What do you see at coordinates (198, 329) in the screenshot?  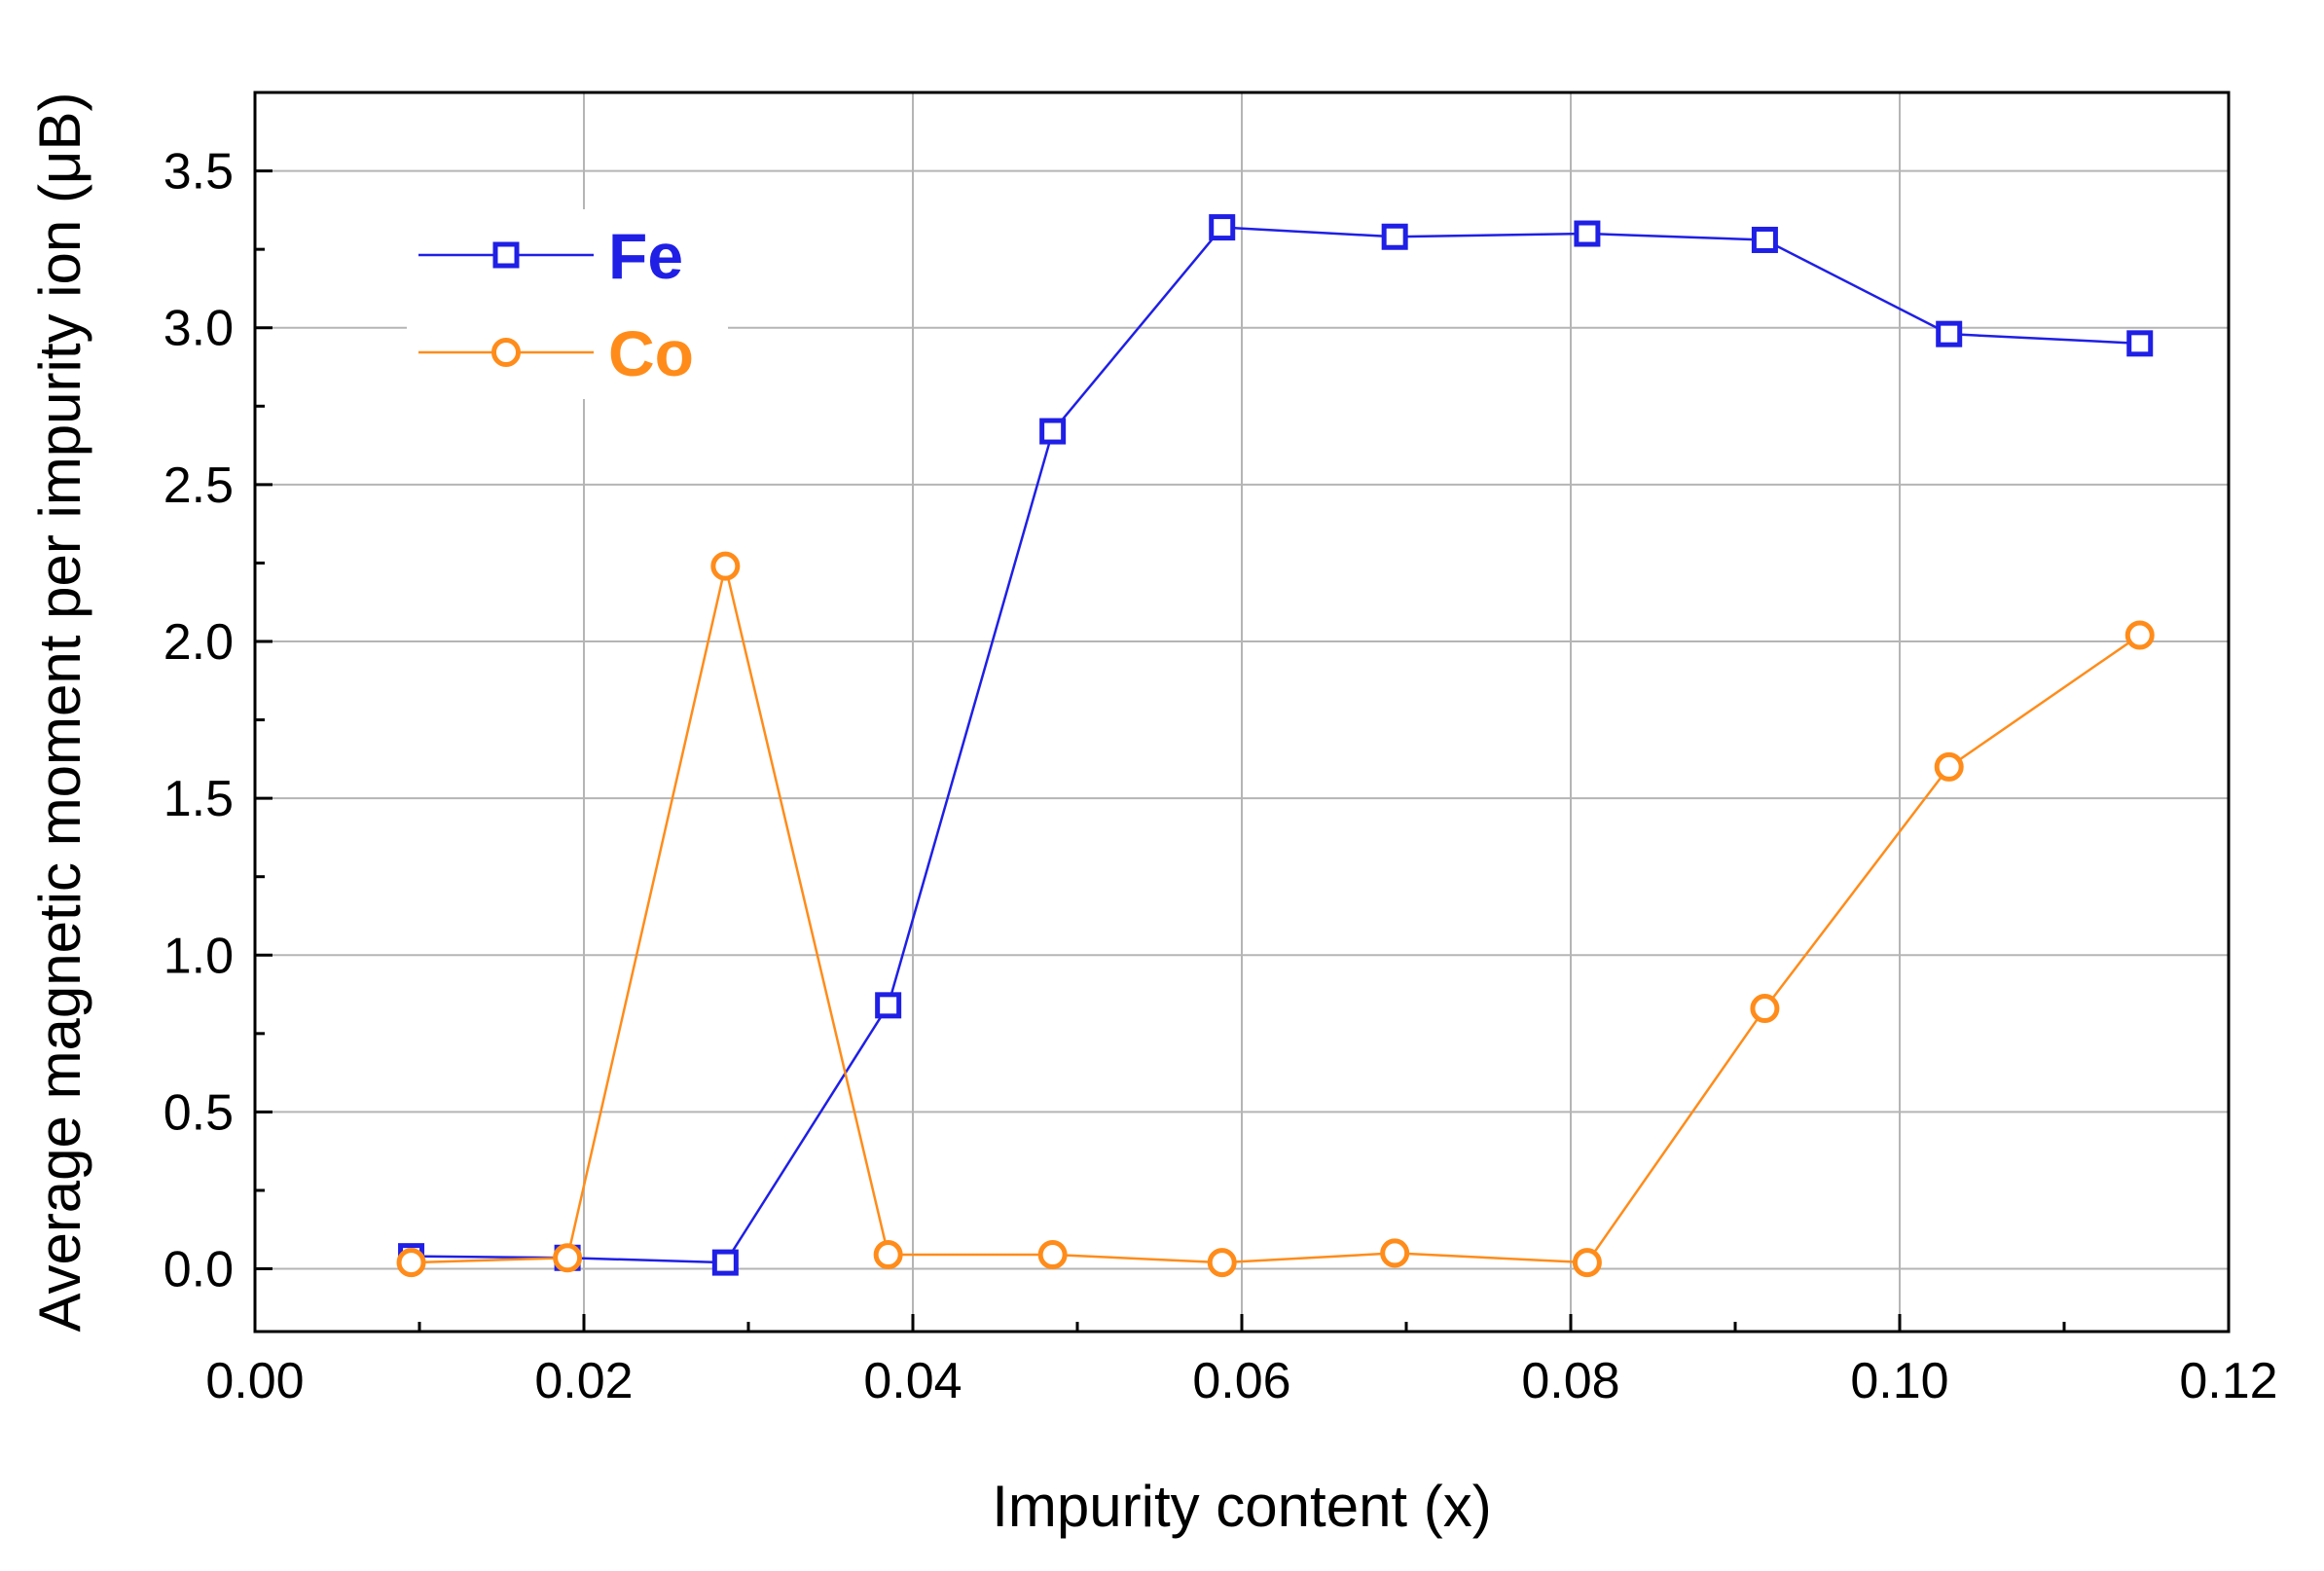 I see `y-tick-label: 3.0` at bounding box center [198, 329].